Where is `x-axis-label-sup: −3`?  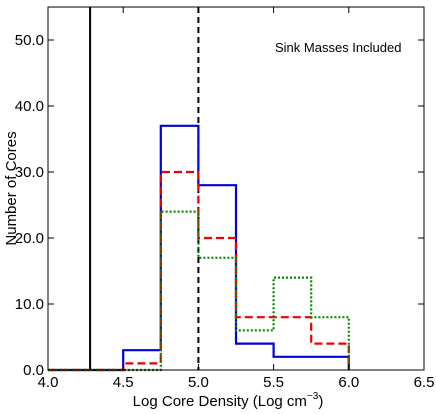 x-axis-label-sup: −3 is located at coordinates (313, 396).